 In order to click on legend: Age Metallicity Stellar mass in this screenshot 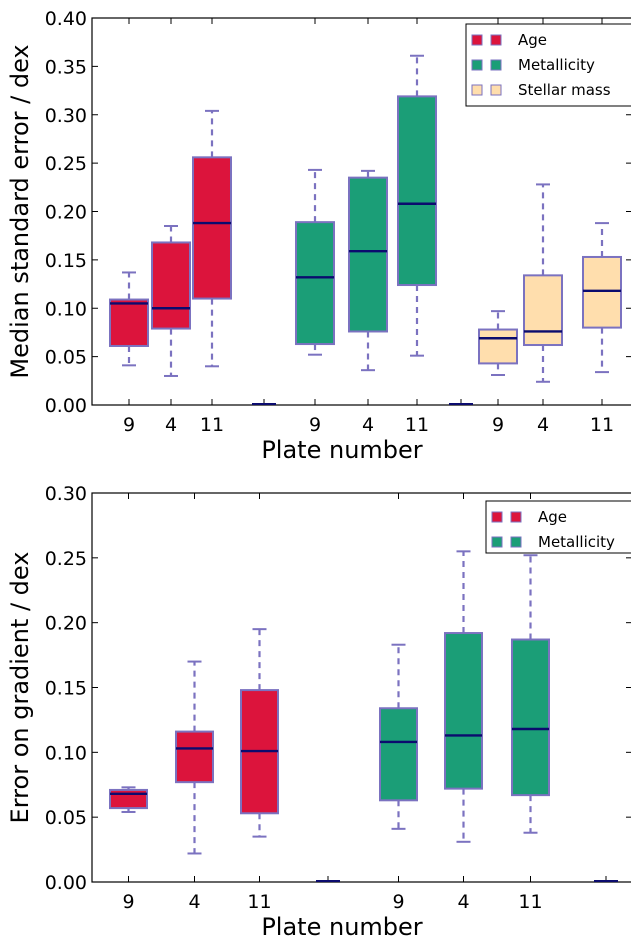, I will do `click(548, 65)`.